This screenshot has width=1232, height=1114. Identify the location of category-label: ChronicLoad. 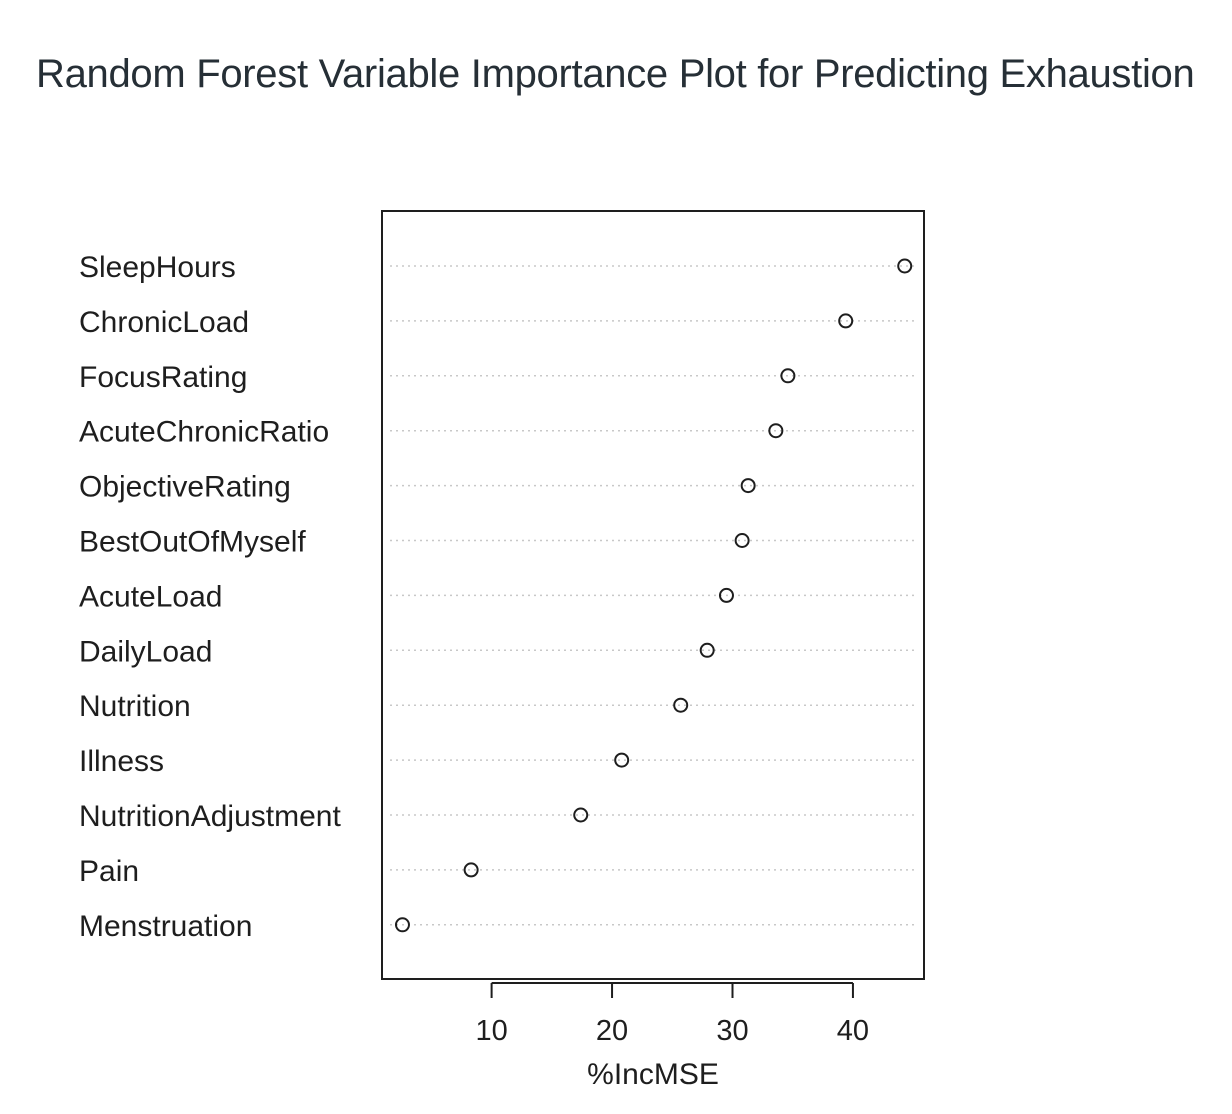
(164, 322).